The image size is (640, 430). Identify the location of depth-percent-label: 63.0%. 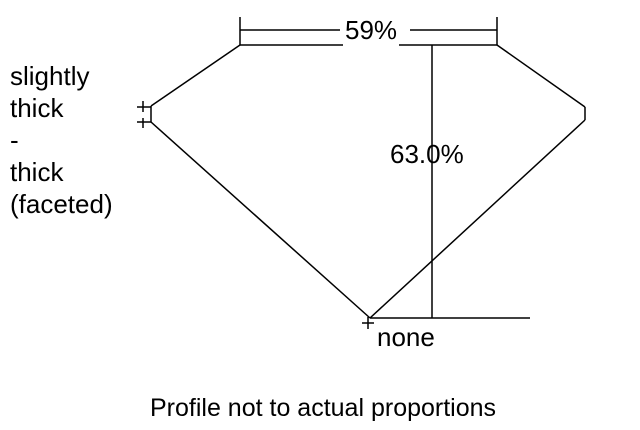
(427, 154).